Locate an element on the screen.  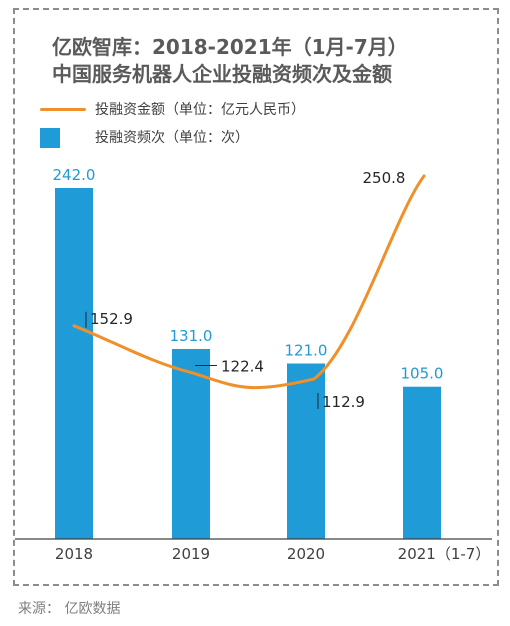
line-value-label-1: 122.4 is located at coordinates (242, 366).